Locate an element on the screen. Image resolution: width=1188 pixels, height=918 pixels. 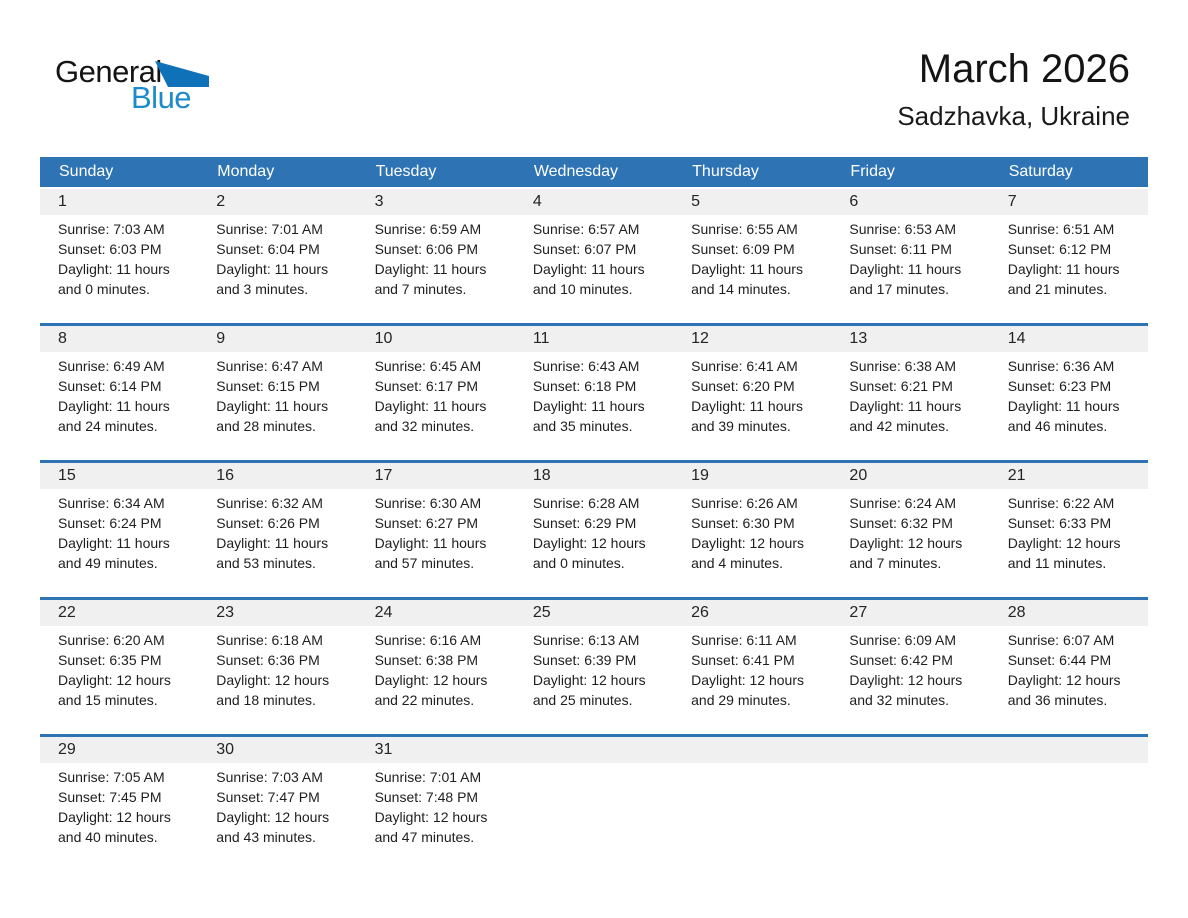
day-number-band: 9 is located at coordinates (277, 339).